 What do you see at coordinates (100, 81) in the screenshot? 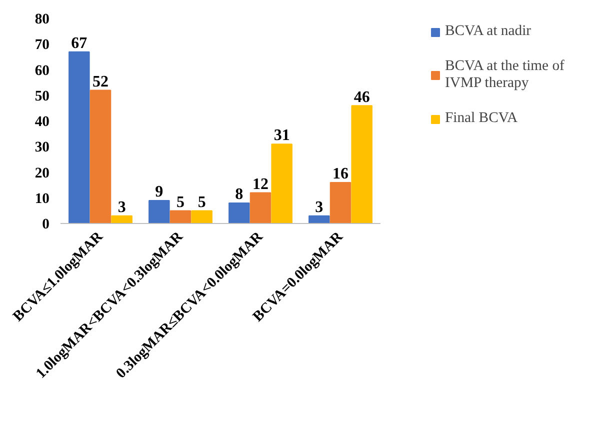
I see `data-label: 52` at bounding box center [100, 81].